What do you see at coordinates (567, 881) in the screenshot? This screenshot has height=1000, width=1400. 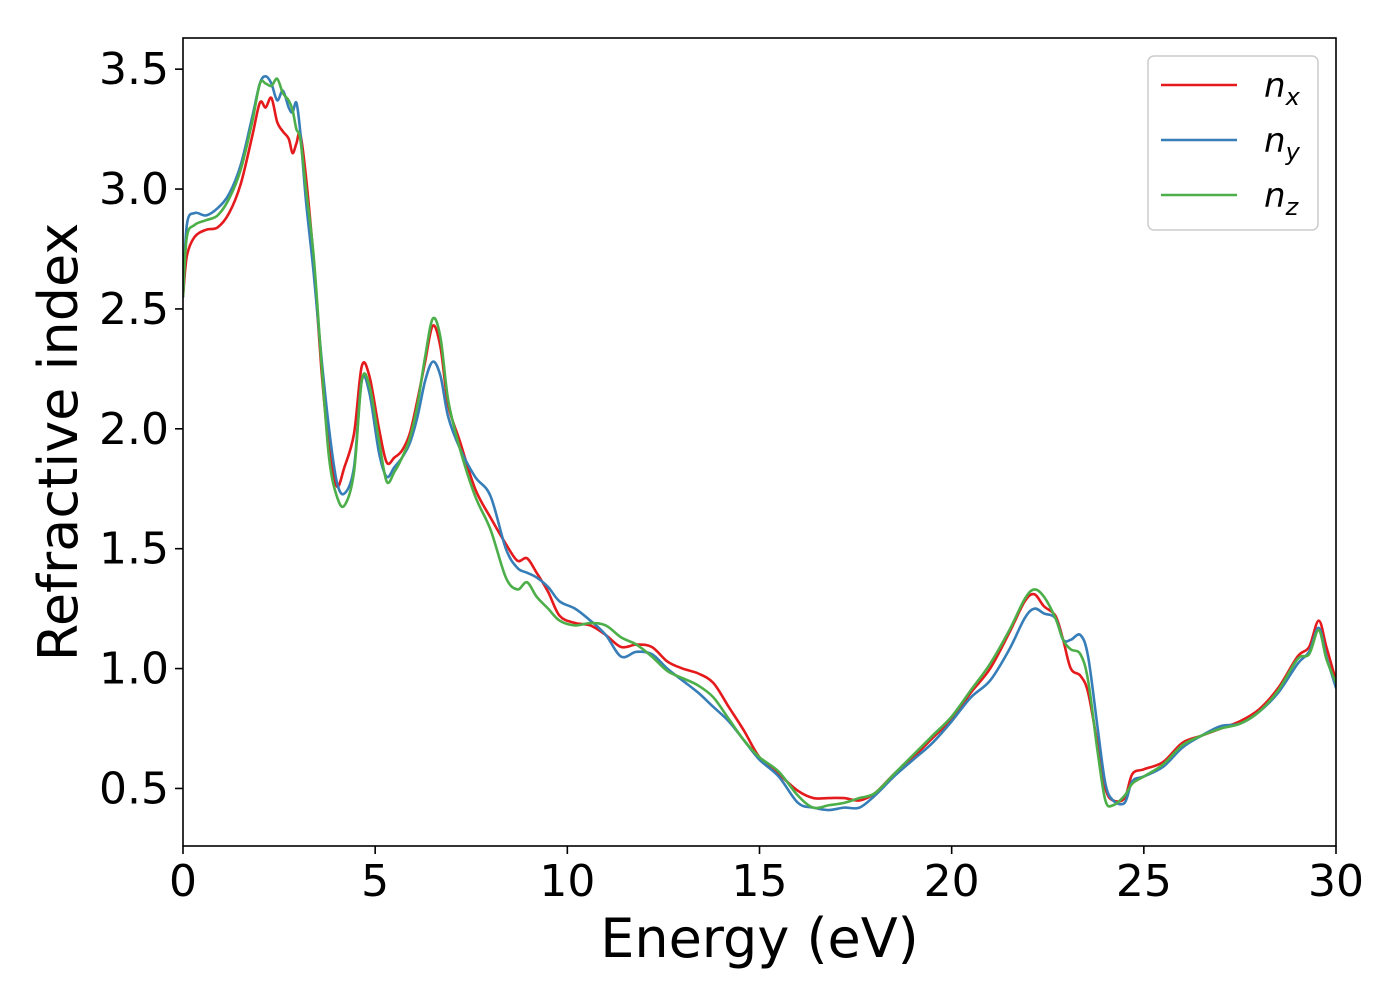 I see `x-tick-label: 10` at bounding box center [567, 881].